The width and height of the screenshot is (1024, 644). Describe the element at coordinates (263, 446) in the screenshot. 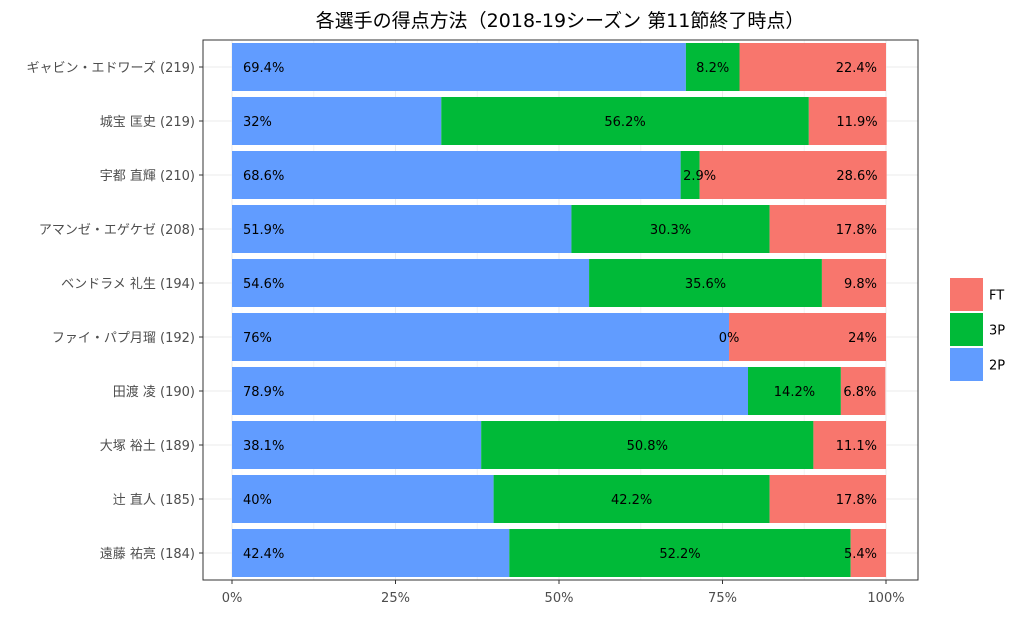

I see `data-label-2p-7: 38.1%` at that location.